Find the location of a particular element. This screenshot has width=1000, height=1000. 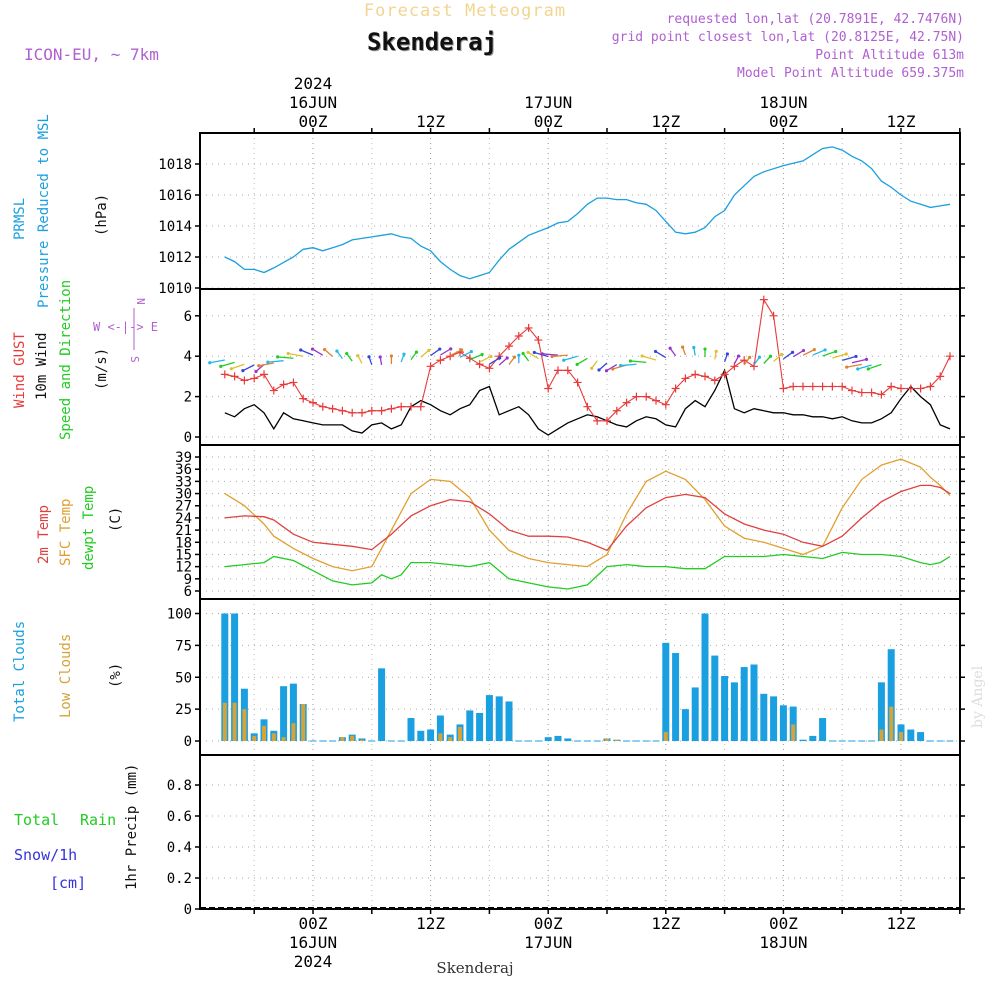

compass-n: N is located at coordinates (140, 301).